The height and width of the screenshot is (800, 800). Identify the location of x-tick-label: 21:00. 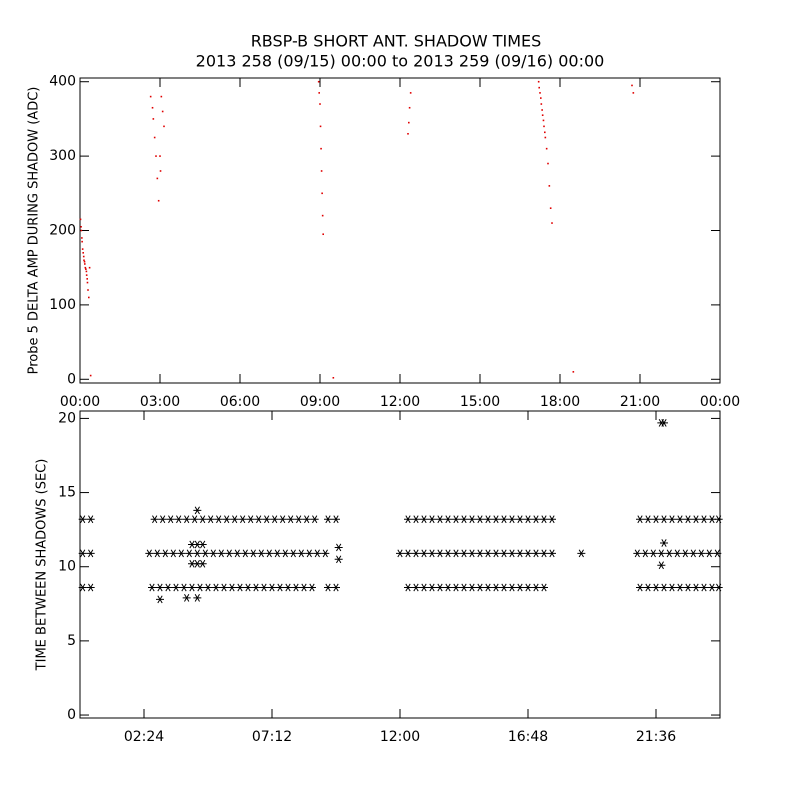
(640, 402).